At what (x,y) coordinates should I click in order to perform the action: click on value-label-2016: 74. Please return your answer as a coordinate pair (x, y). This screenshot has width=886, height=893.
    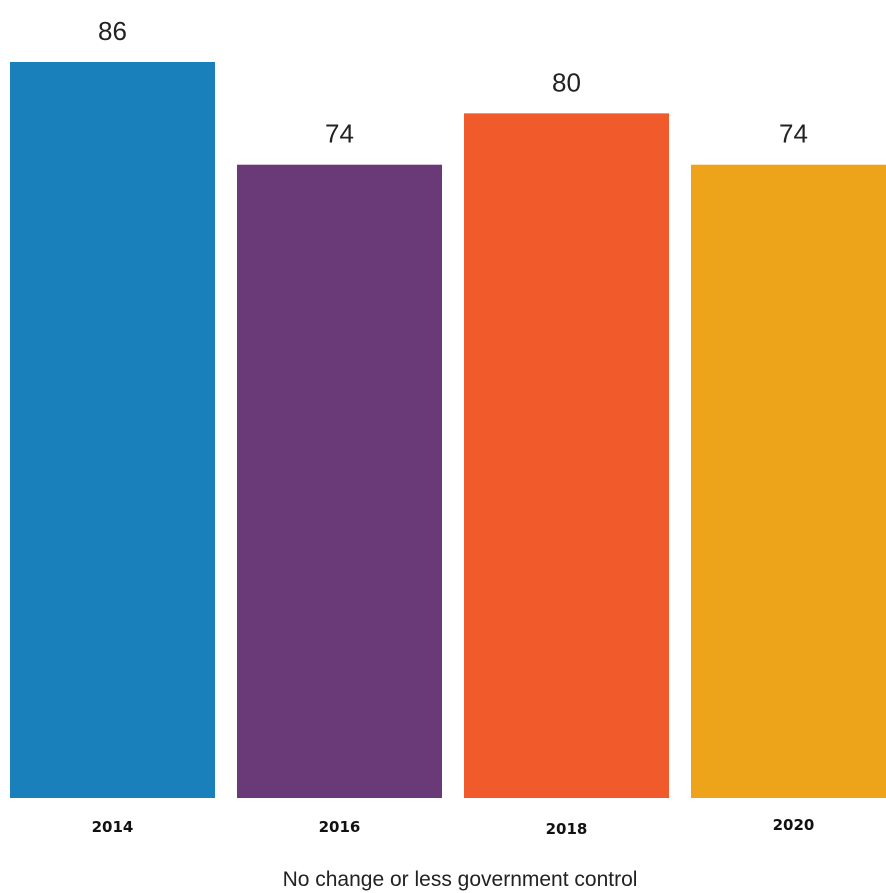
    Looking at the image, I should click on (339, 134).